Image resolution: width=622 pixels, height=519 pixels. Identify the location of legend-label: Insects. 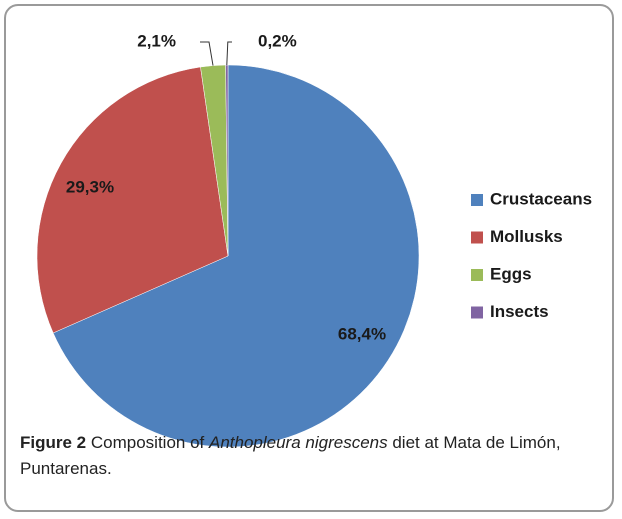
(519, 311).